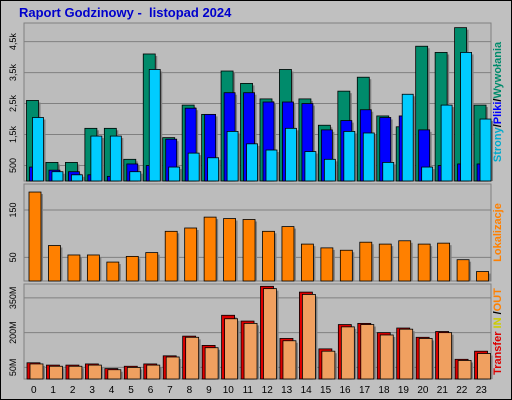 The width and height of the screenshot is (512, 400). What do you see at coordinates (13, 298) in the screenshot?
I see `y-tick-label-traffic: 350M` at bounding box center [13, 298].